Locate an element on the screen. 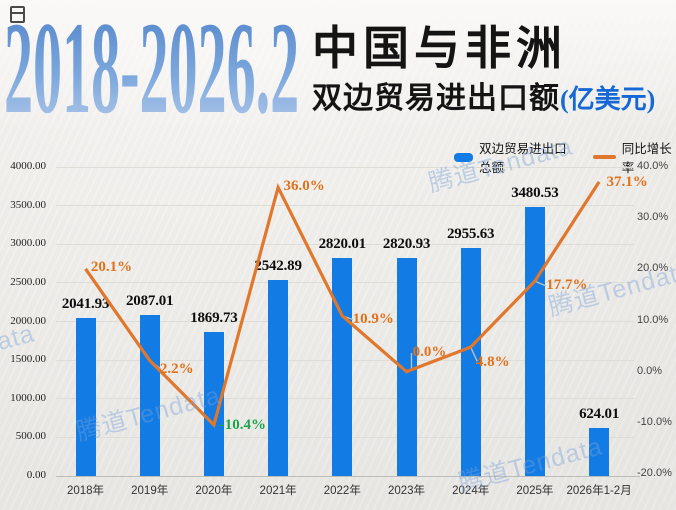  legend: 双边贸易进出口总额 同比增长率 is located at coordinates (565, 157).